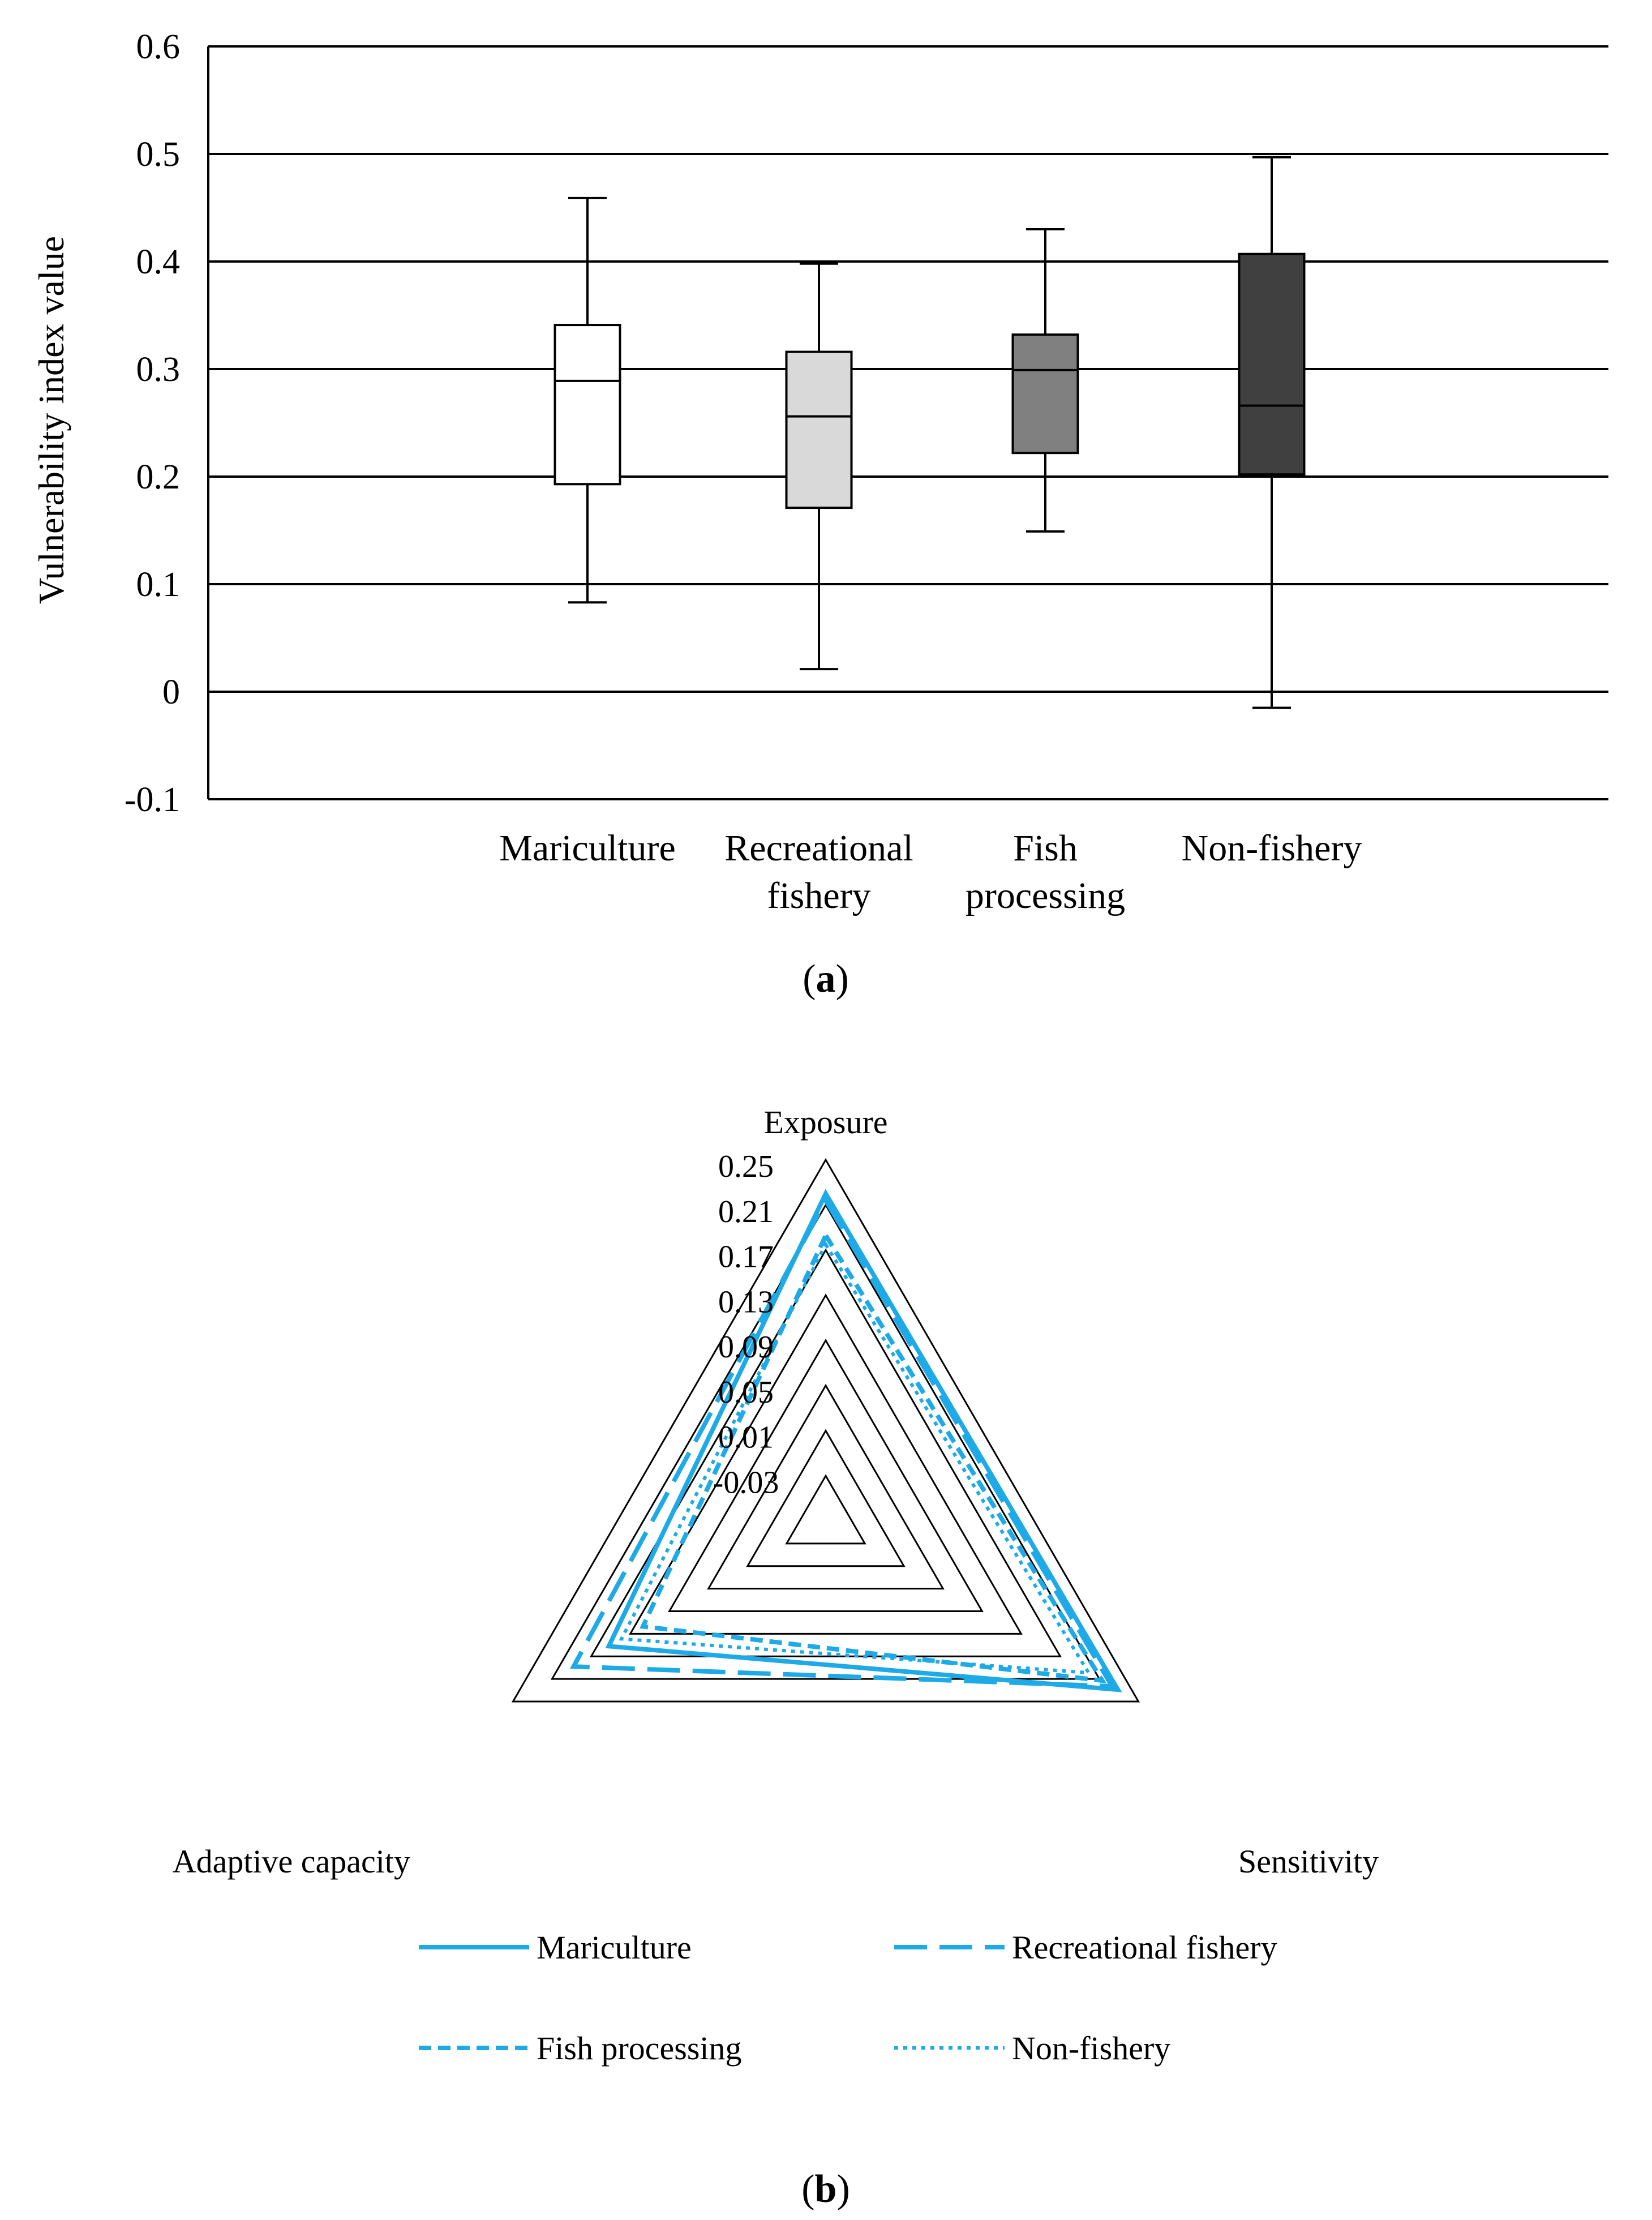 The image size is (1652, 2220). Describe the element at coordinates (587, 848) in the screenshot. I see `category-label: Mariculture` at that location.